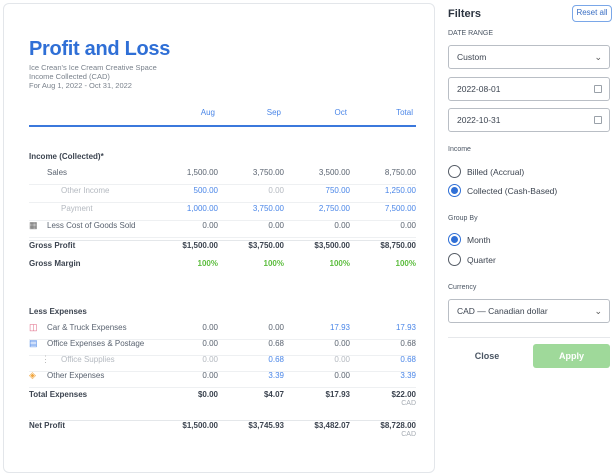 The height and width of the screenshot is (473, 614). Describe the element at coordinates (332, 425) in the screenshot. I see `cell-oct: $3,482.07` at that location.